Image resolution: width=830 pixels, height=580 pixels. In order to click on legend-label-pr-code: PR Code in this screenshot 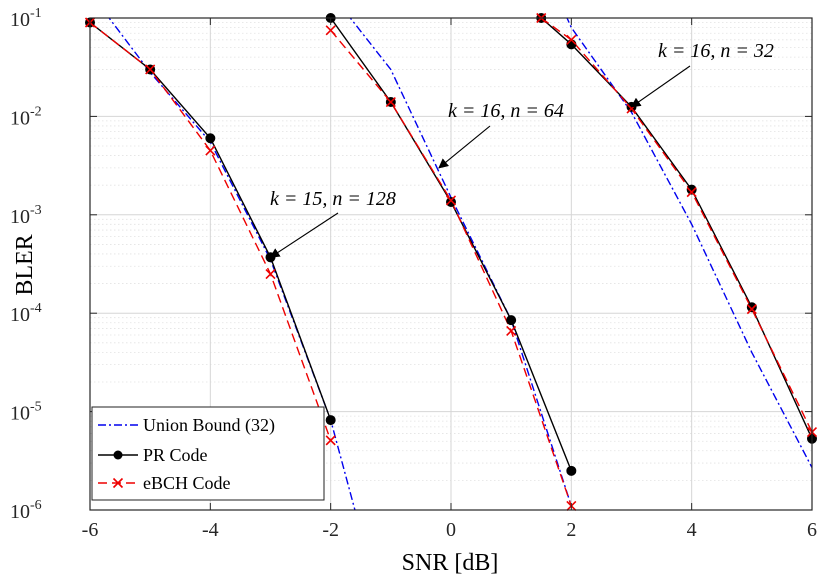, I will do `click(175, 455)`.